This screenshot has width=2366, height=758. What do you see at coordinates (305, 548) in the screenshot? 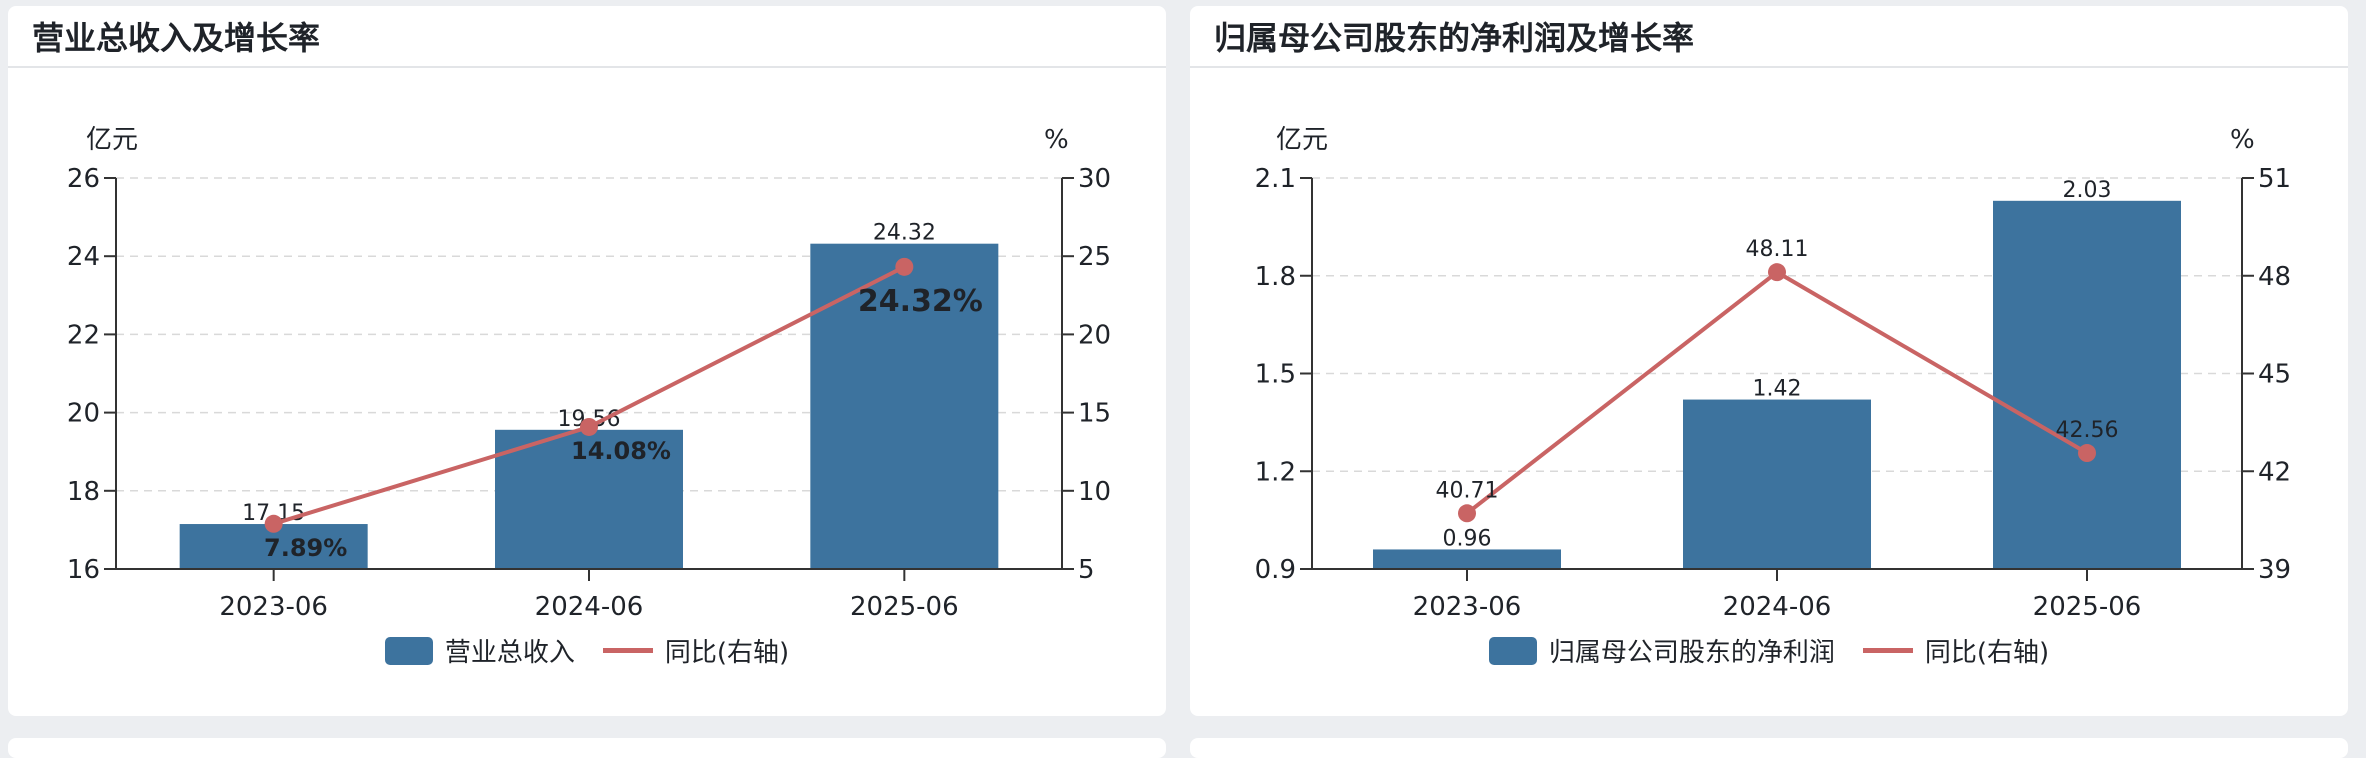
I see `growth-value-label: 7.89%` at bounding box center [305, 548].